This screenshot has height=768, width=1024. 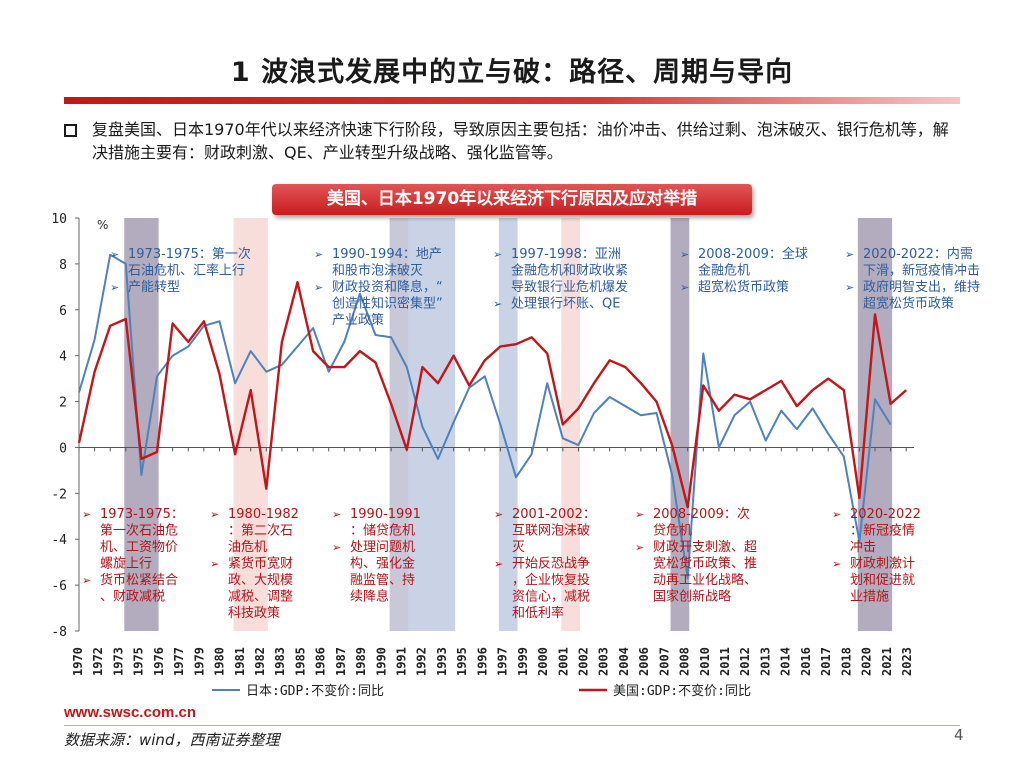 I want to click on annotation-line: 、财政减税, so click(x=132, y=597).